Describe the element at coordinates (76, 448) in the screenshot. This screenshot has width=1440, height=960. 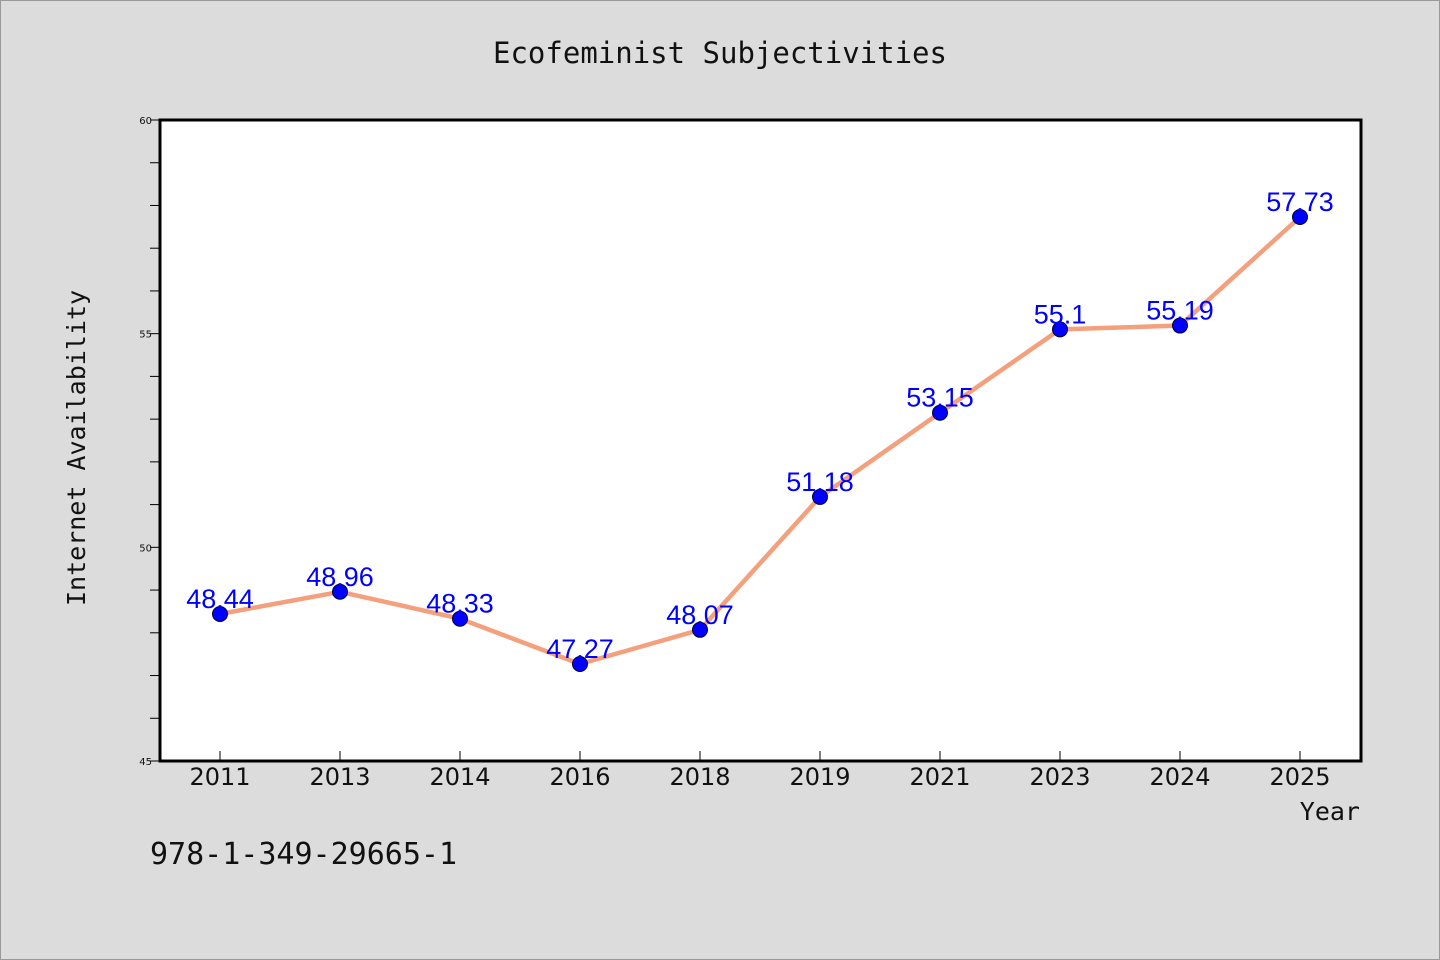
I see `y-axis-title: Internet Availability` at that location.